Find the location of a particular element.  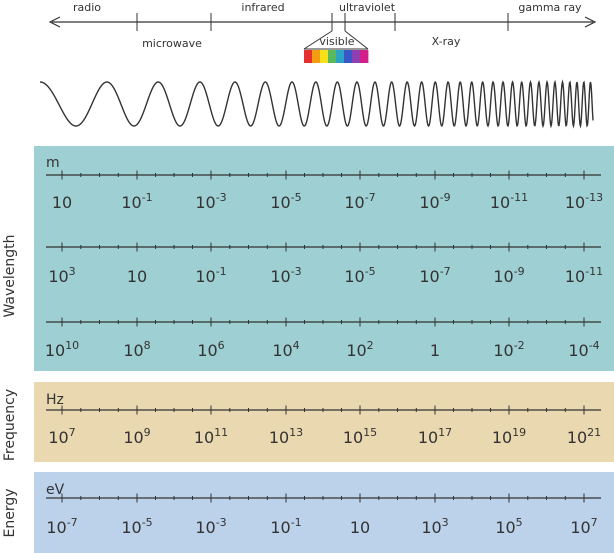

band-gamma-ray: gamma ray is located at coordinates (550, 7).